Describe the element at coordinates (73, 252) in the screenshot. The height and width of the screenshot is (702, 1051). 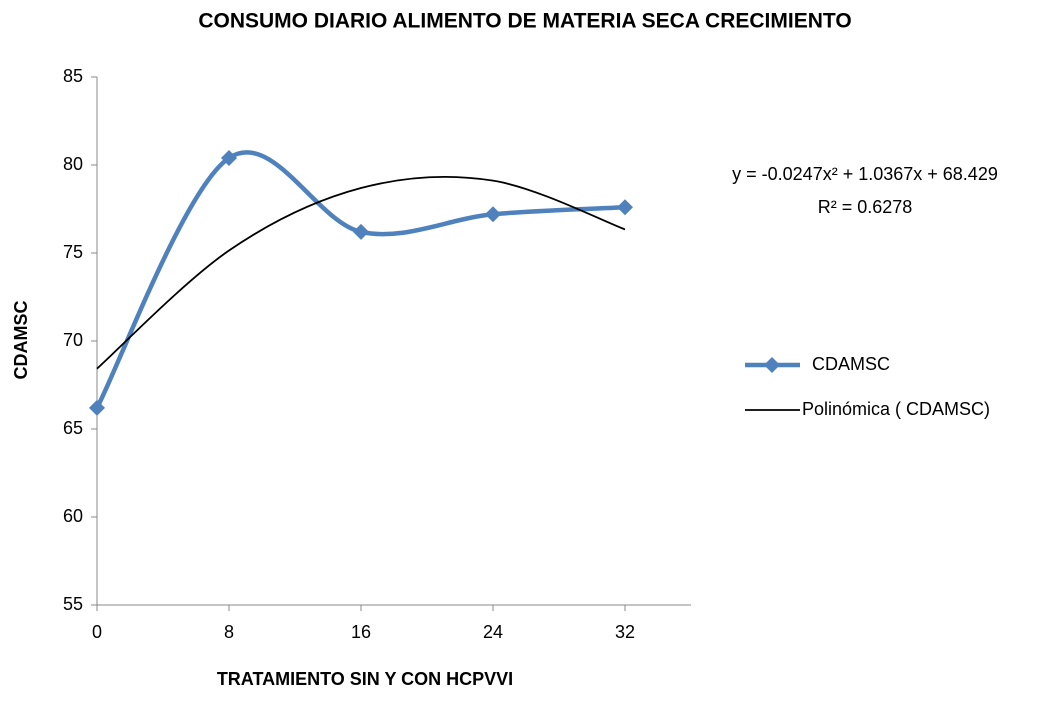
I see `y-tick-label: 75` at that location.